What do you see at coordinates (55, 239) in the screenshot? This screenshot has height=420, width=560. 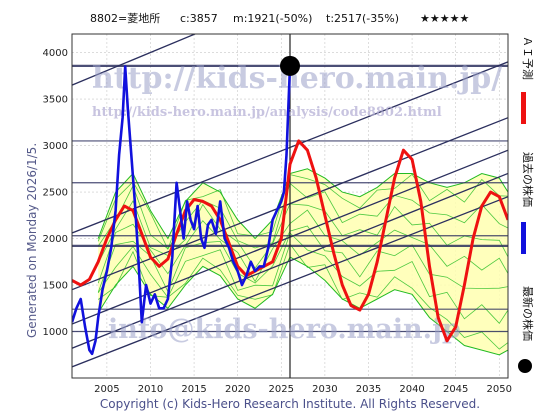 I see `y-tick-label: 2000` at bounding box center [55, 239].